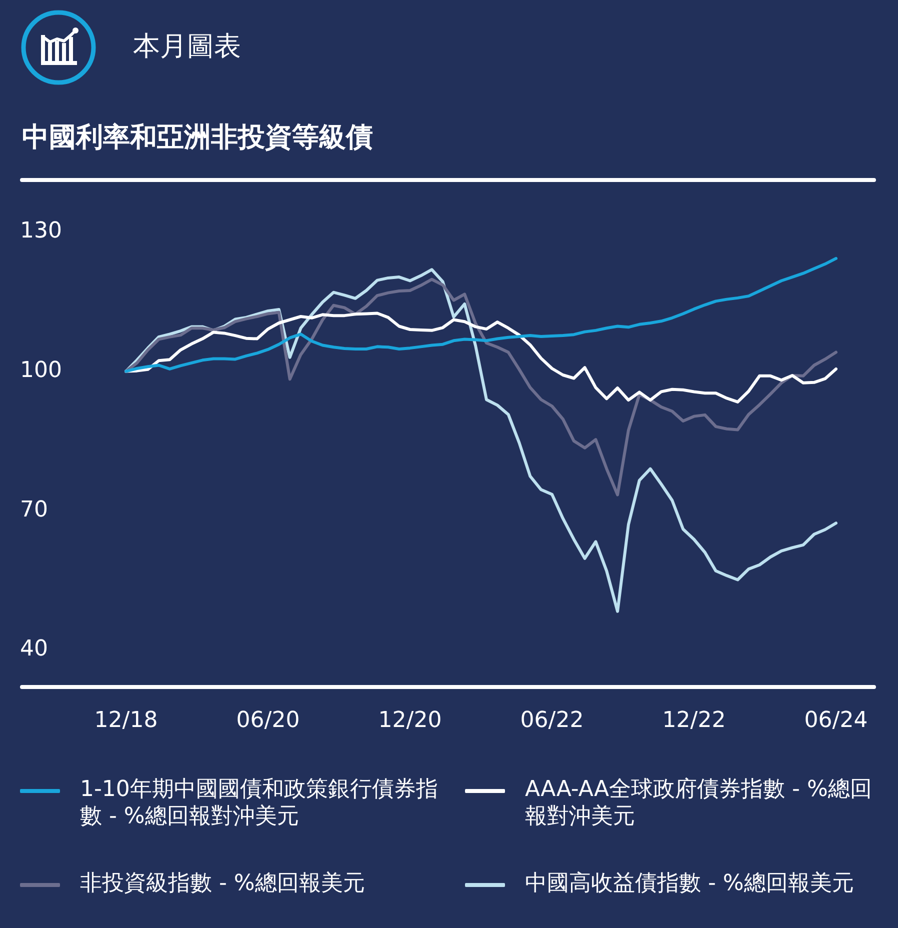 This screenshot has height=928, width=898. I want to click on chart-title: 中國利率和亞洲非投資等級債, so click(197, 138).